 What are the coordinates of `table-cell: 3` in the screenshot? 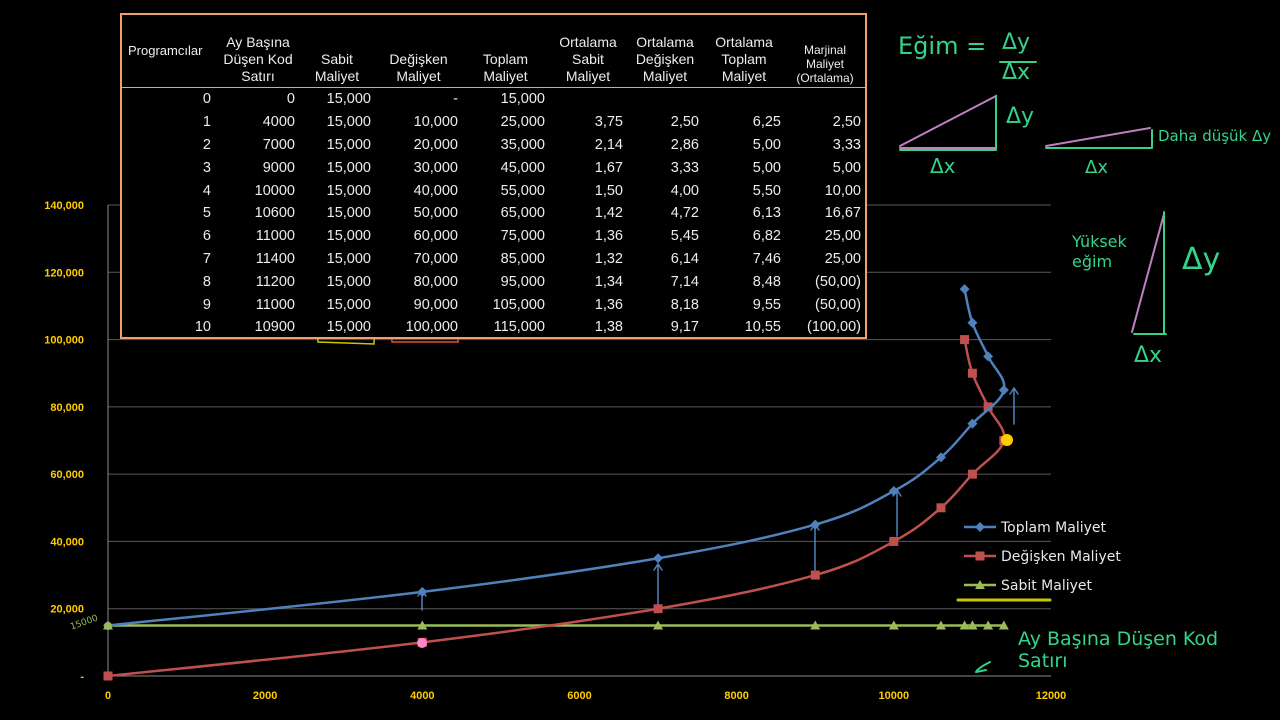 It's located at (206, 167).